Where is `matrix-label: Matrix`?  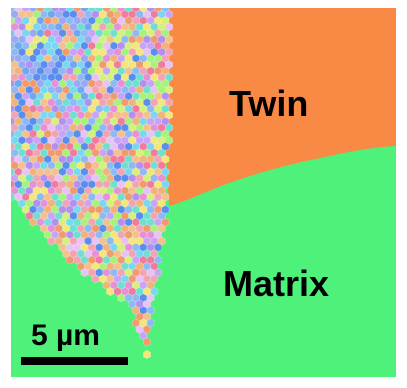 matrix-label: Matrix is located at coordinates (276, 283).